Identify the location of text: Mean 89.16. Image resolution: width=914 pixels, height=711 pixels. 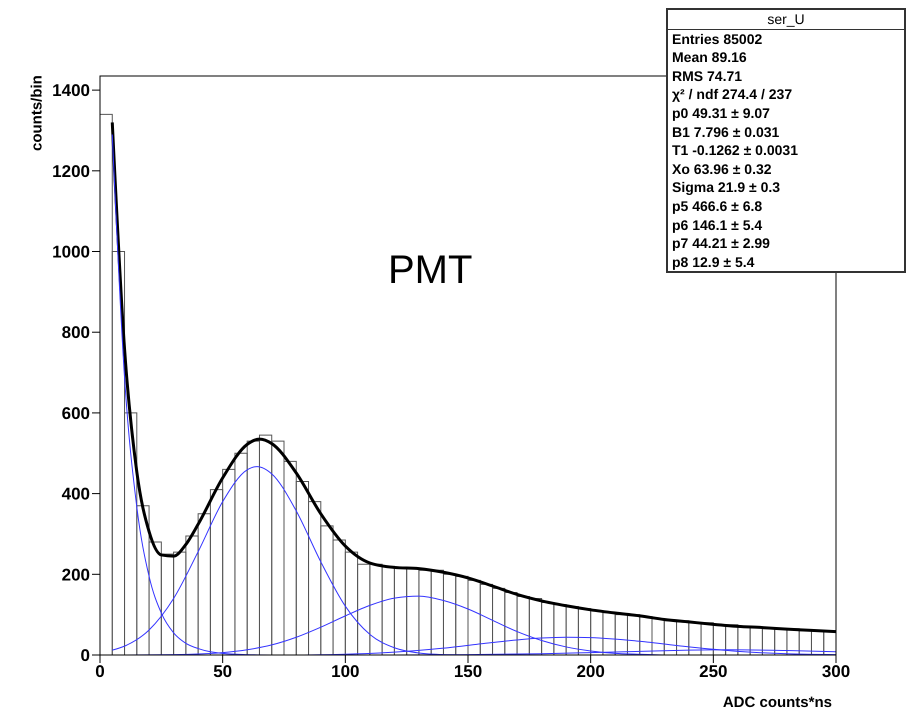
(709, 57).